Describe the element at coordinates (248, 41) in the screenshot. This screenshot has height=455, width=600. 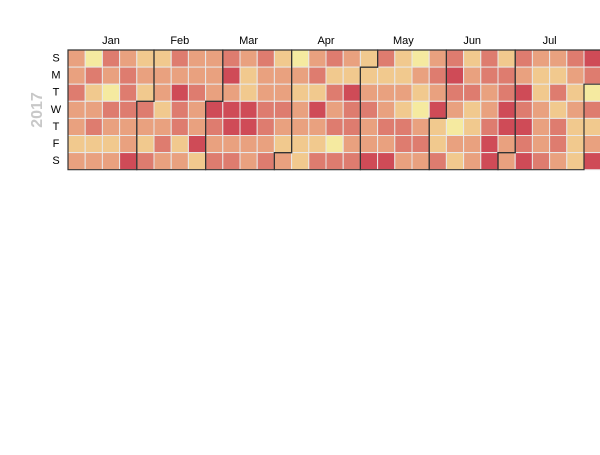
I see `month-label: Mar` at that location.